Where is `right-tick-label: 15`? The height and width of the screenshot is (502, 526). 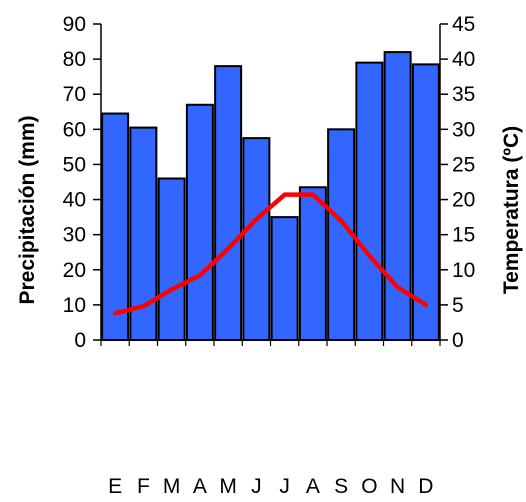 right-tick-label: 15 is located at coordinates (463, 235).